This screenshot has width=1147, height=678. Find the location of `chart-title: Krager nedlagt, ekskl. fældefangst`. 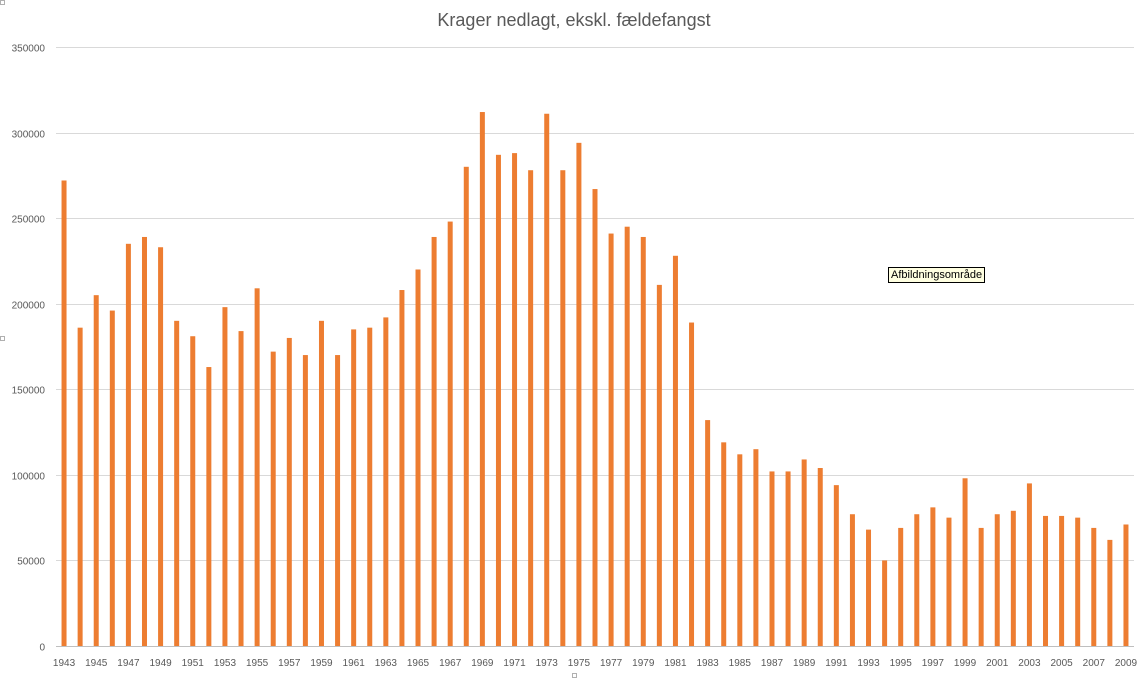

chart-title: Krager nedlagt, ekskl. fældefangst is located at coordinates (573, 20).